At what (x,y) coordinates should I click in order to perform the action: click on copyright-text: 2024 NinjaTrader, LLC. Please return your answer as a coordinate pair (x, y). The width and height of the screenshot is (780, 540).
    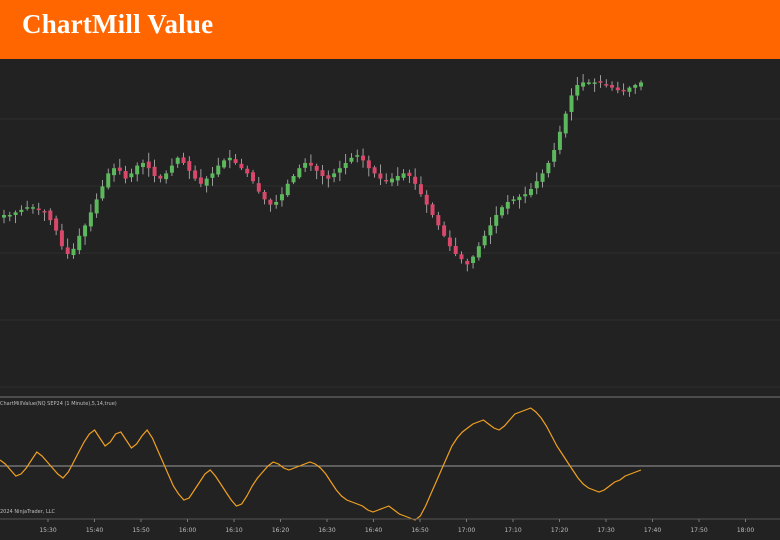
    Looking at the image, I should click on (28, 512).